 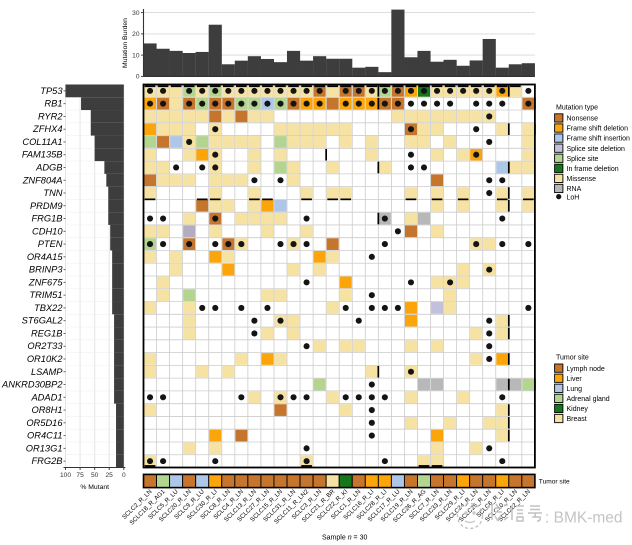 I want to click on svg-text: ADAD1, so click(x=46, y=397).